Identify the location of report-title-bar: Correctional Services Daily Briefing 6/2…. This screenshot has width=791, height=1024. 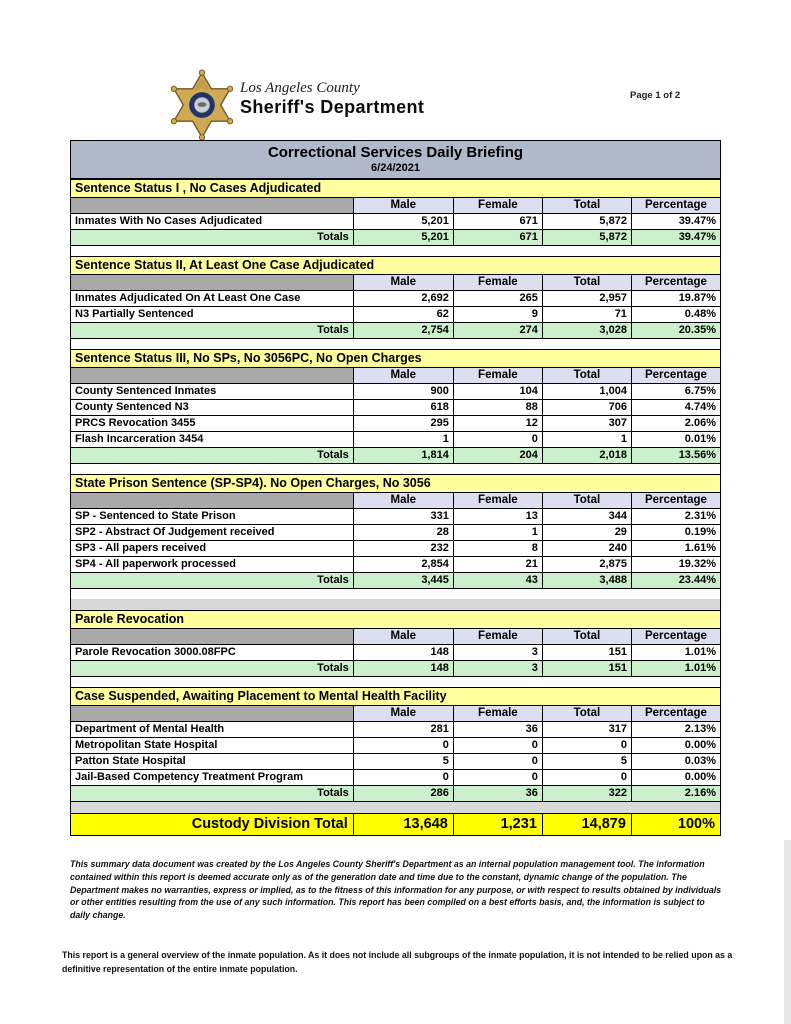
(395, 159).